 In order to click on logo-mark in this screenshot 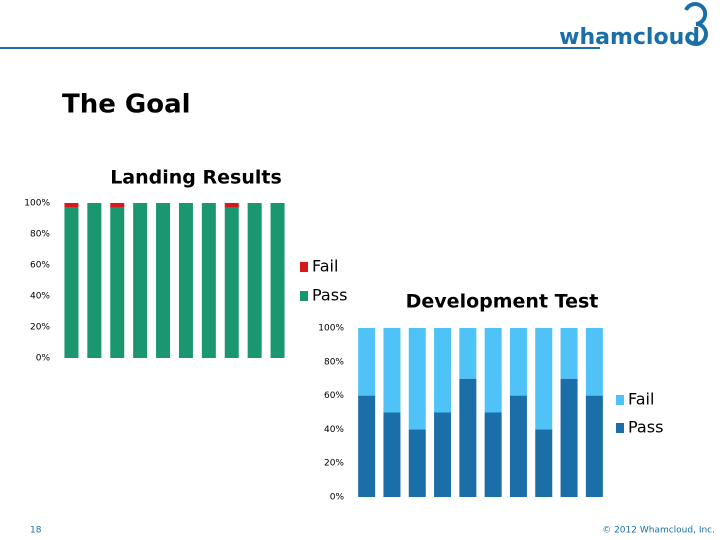, I will do `click(696, 24)`.